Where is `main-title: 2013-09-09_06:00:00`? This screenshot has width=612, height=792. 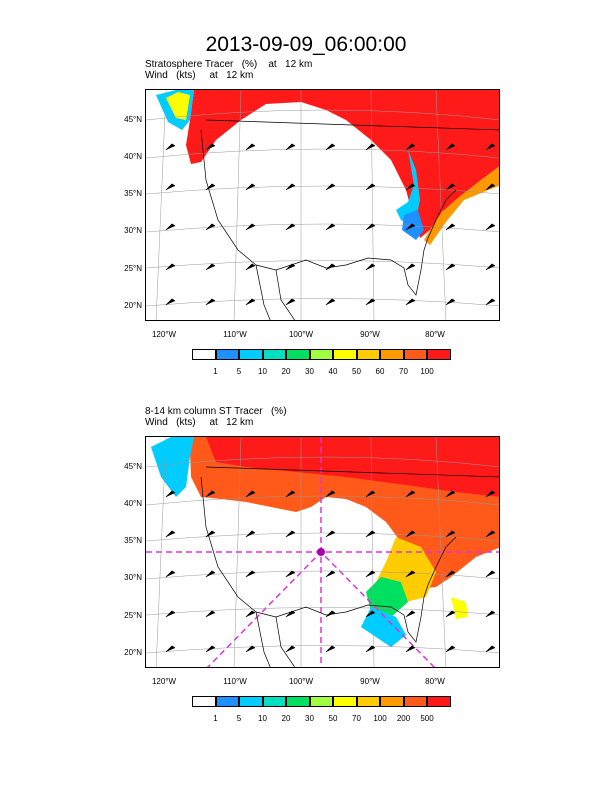 main-title: 2013-09-09_06:00:00 is located at coordinates (306, 44).